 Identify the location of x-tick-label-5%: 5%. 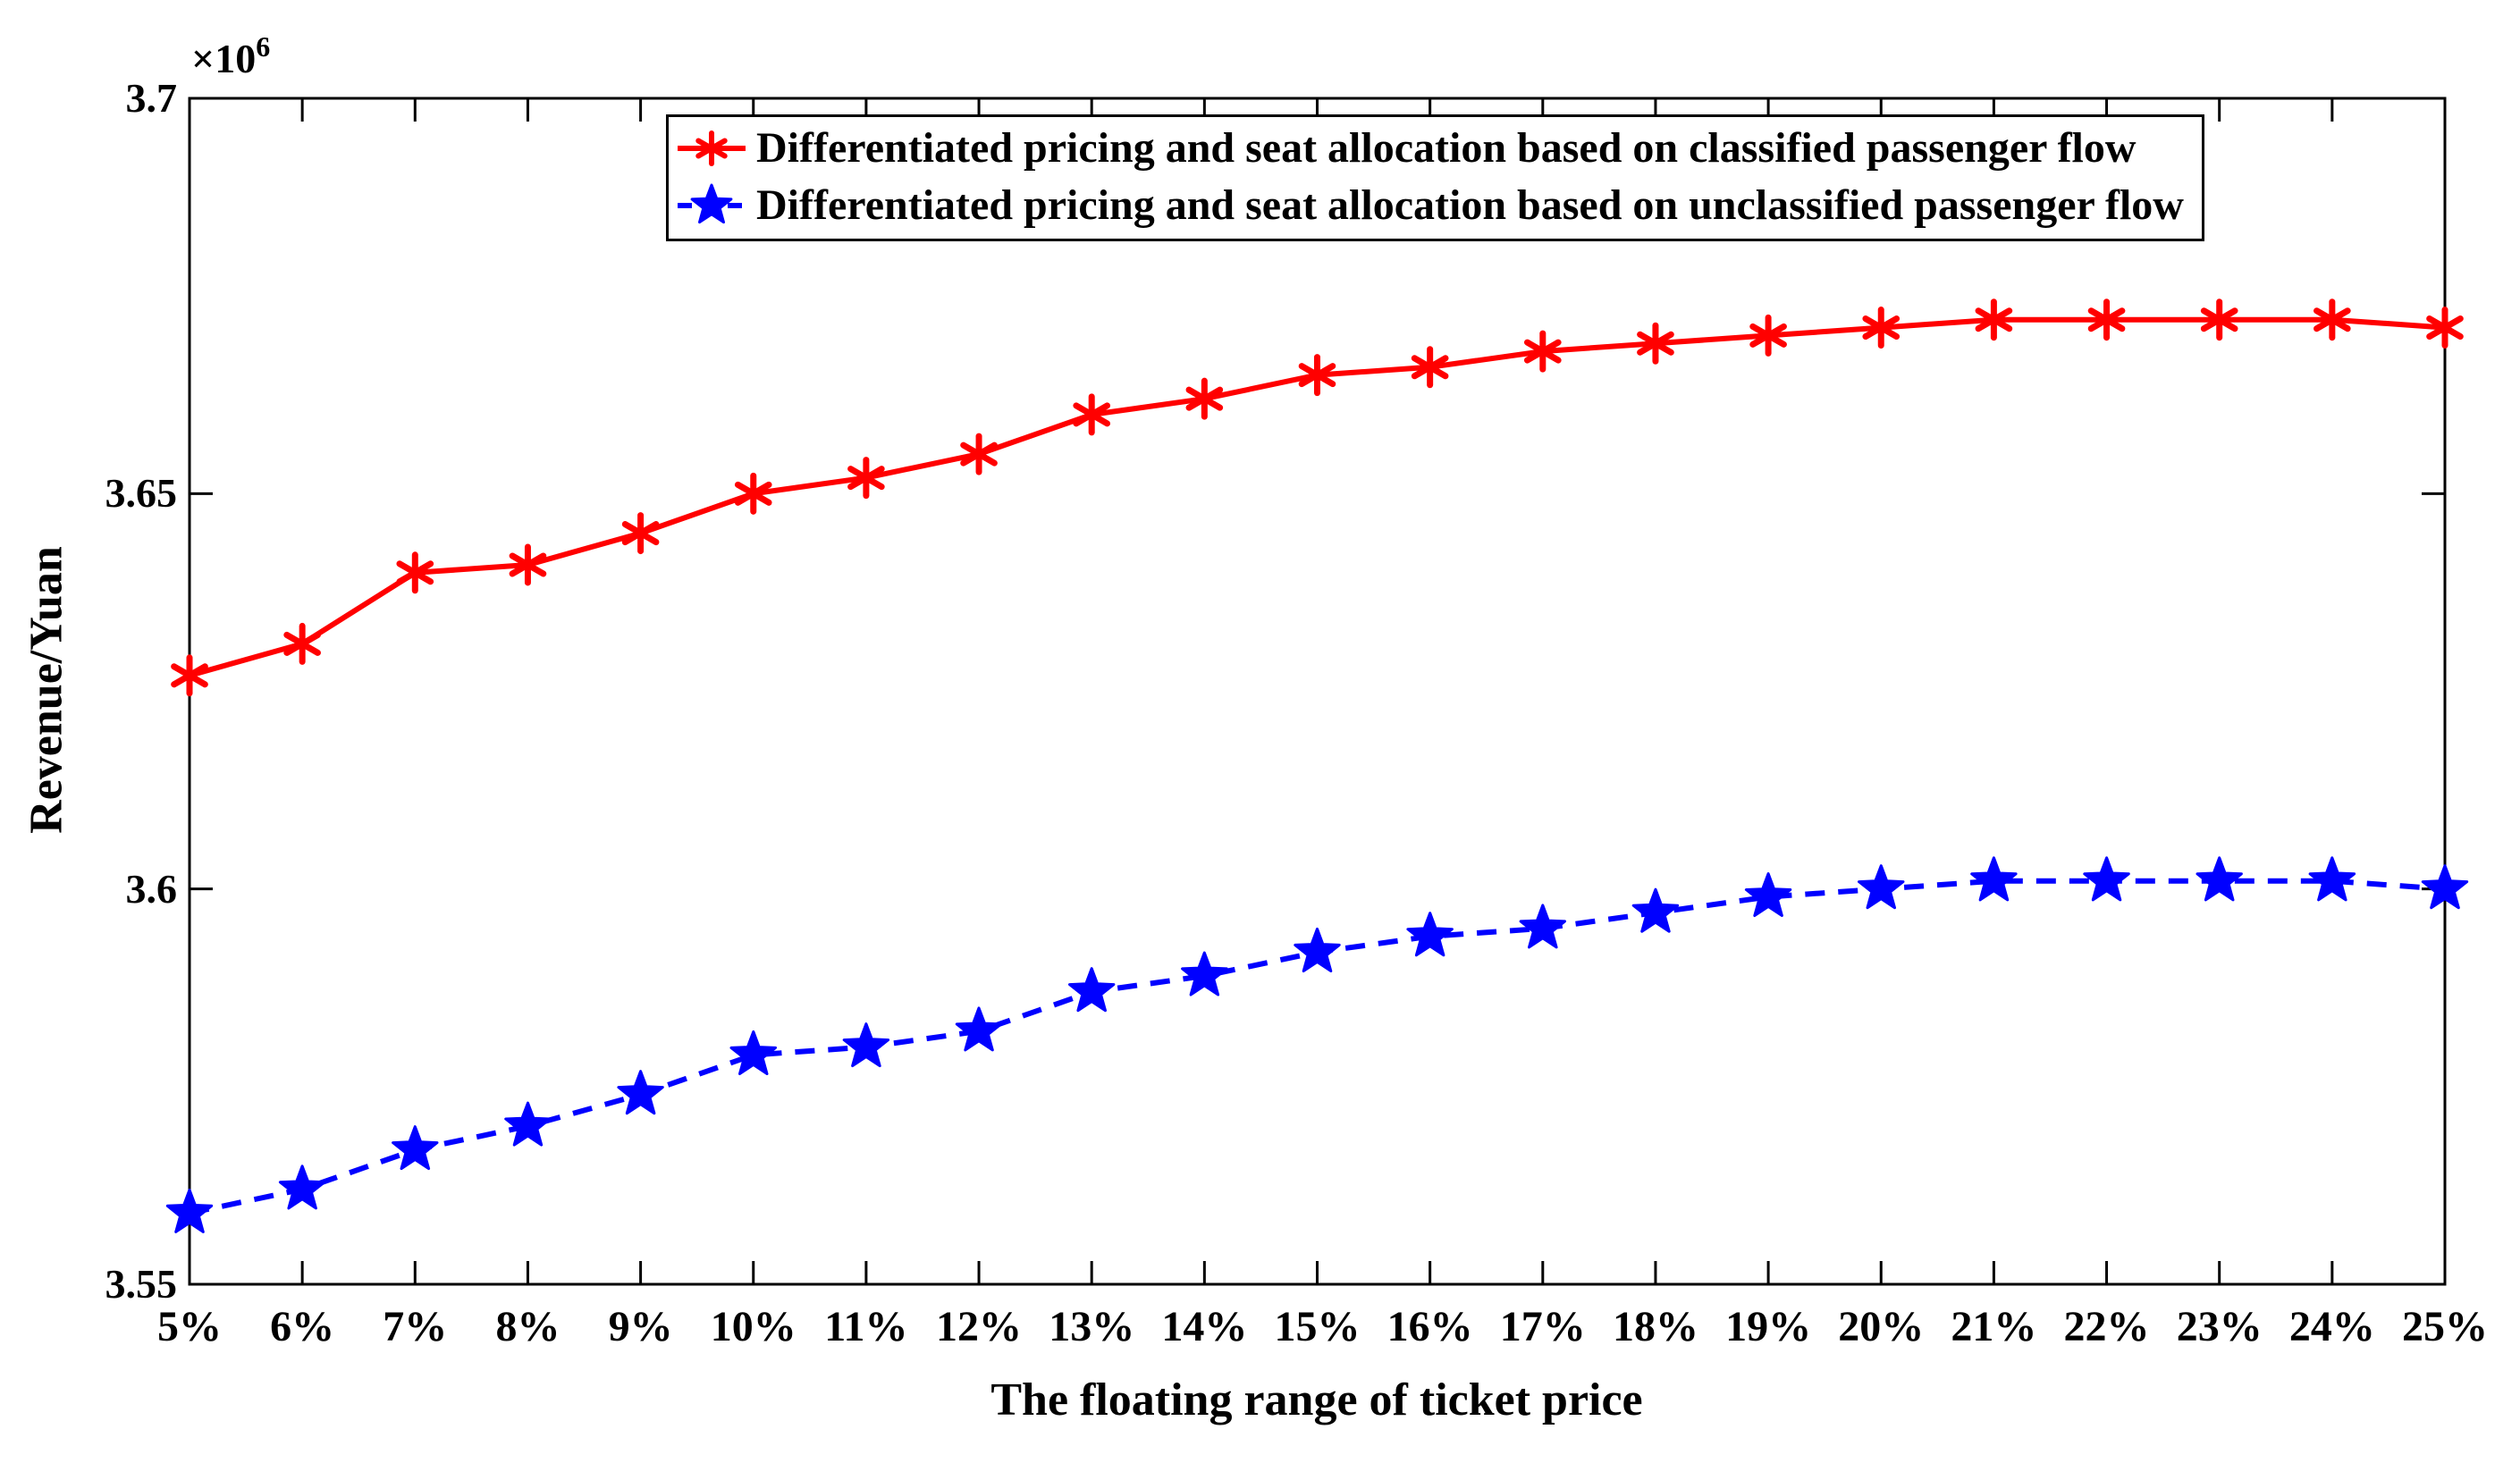
(189, 1326).